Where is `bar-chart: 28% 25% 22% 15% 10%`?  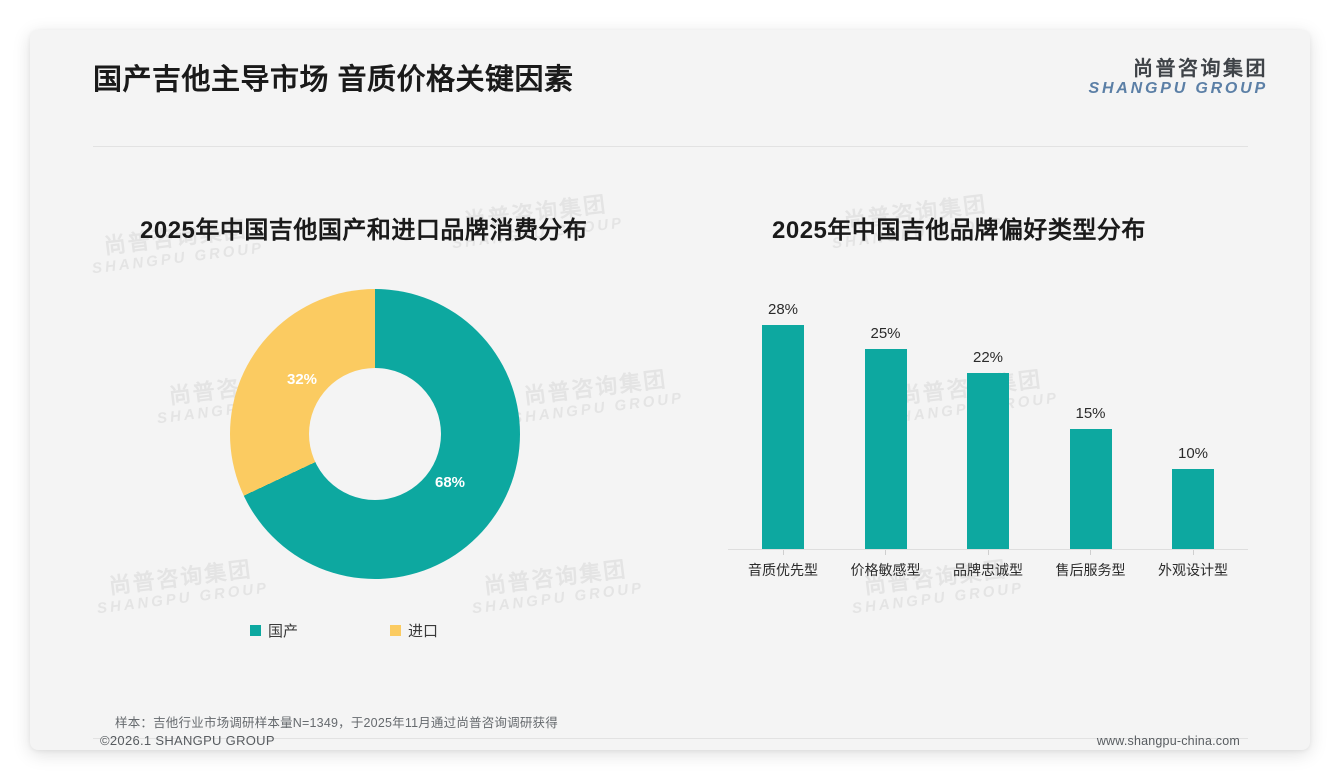
bar-chart: 28% 25% 22% 15% 10% is located at coordinates (988, 430).